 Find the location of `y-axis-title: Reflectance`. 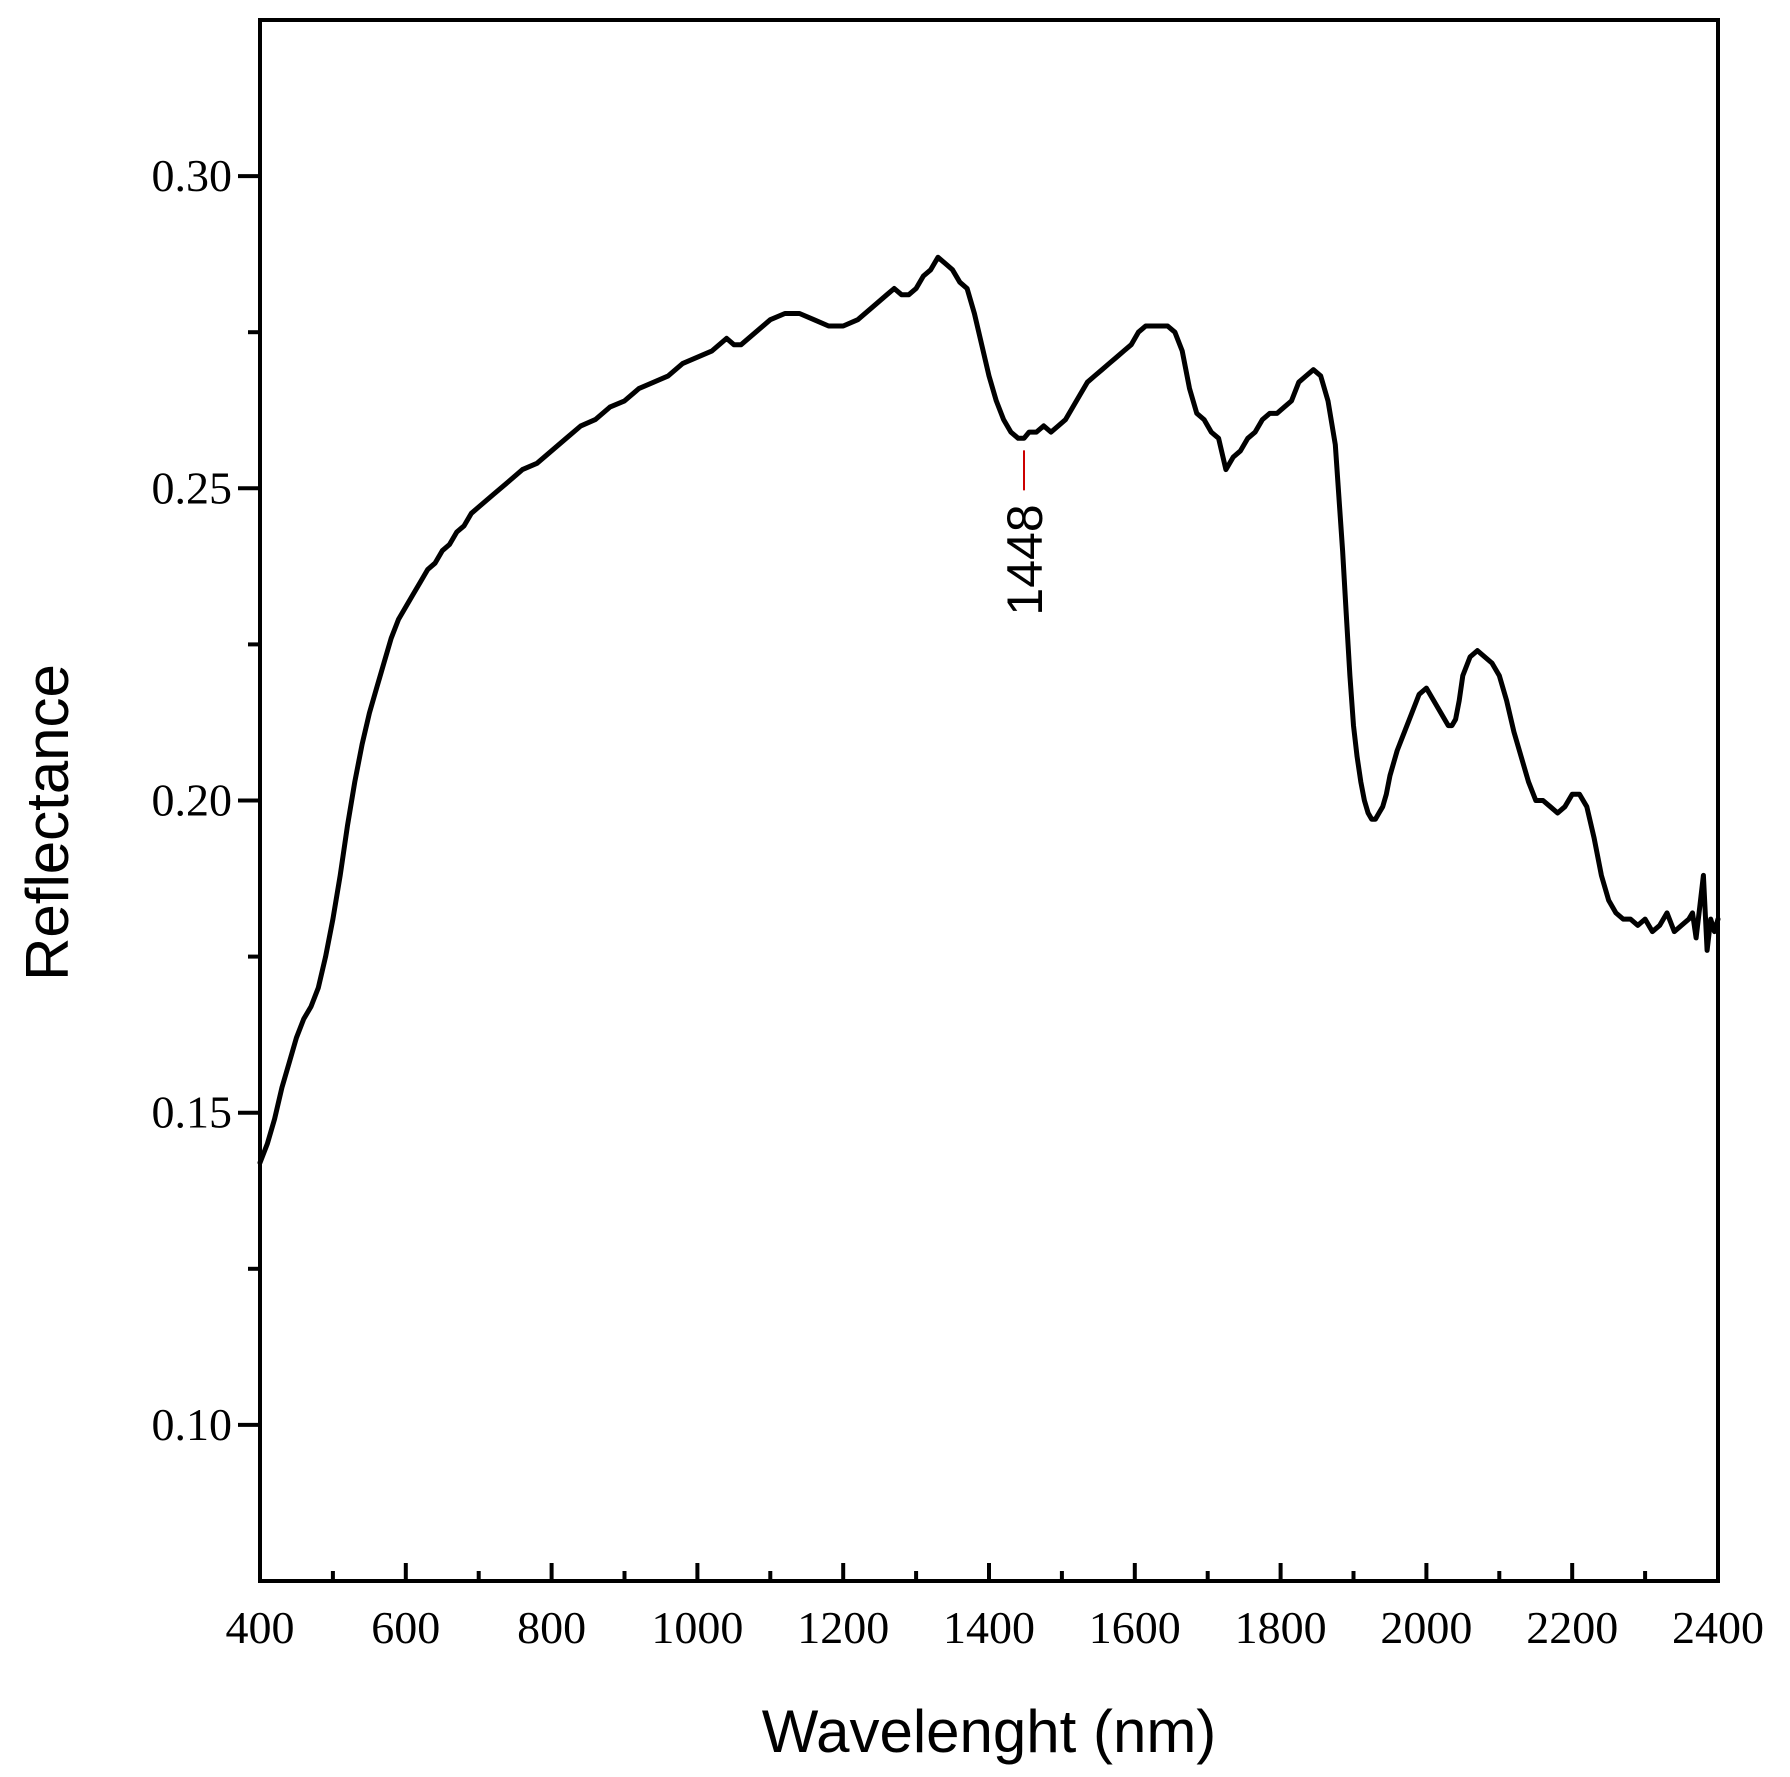

y-axis-title: Reflectance is located at coordinates (47, 822).